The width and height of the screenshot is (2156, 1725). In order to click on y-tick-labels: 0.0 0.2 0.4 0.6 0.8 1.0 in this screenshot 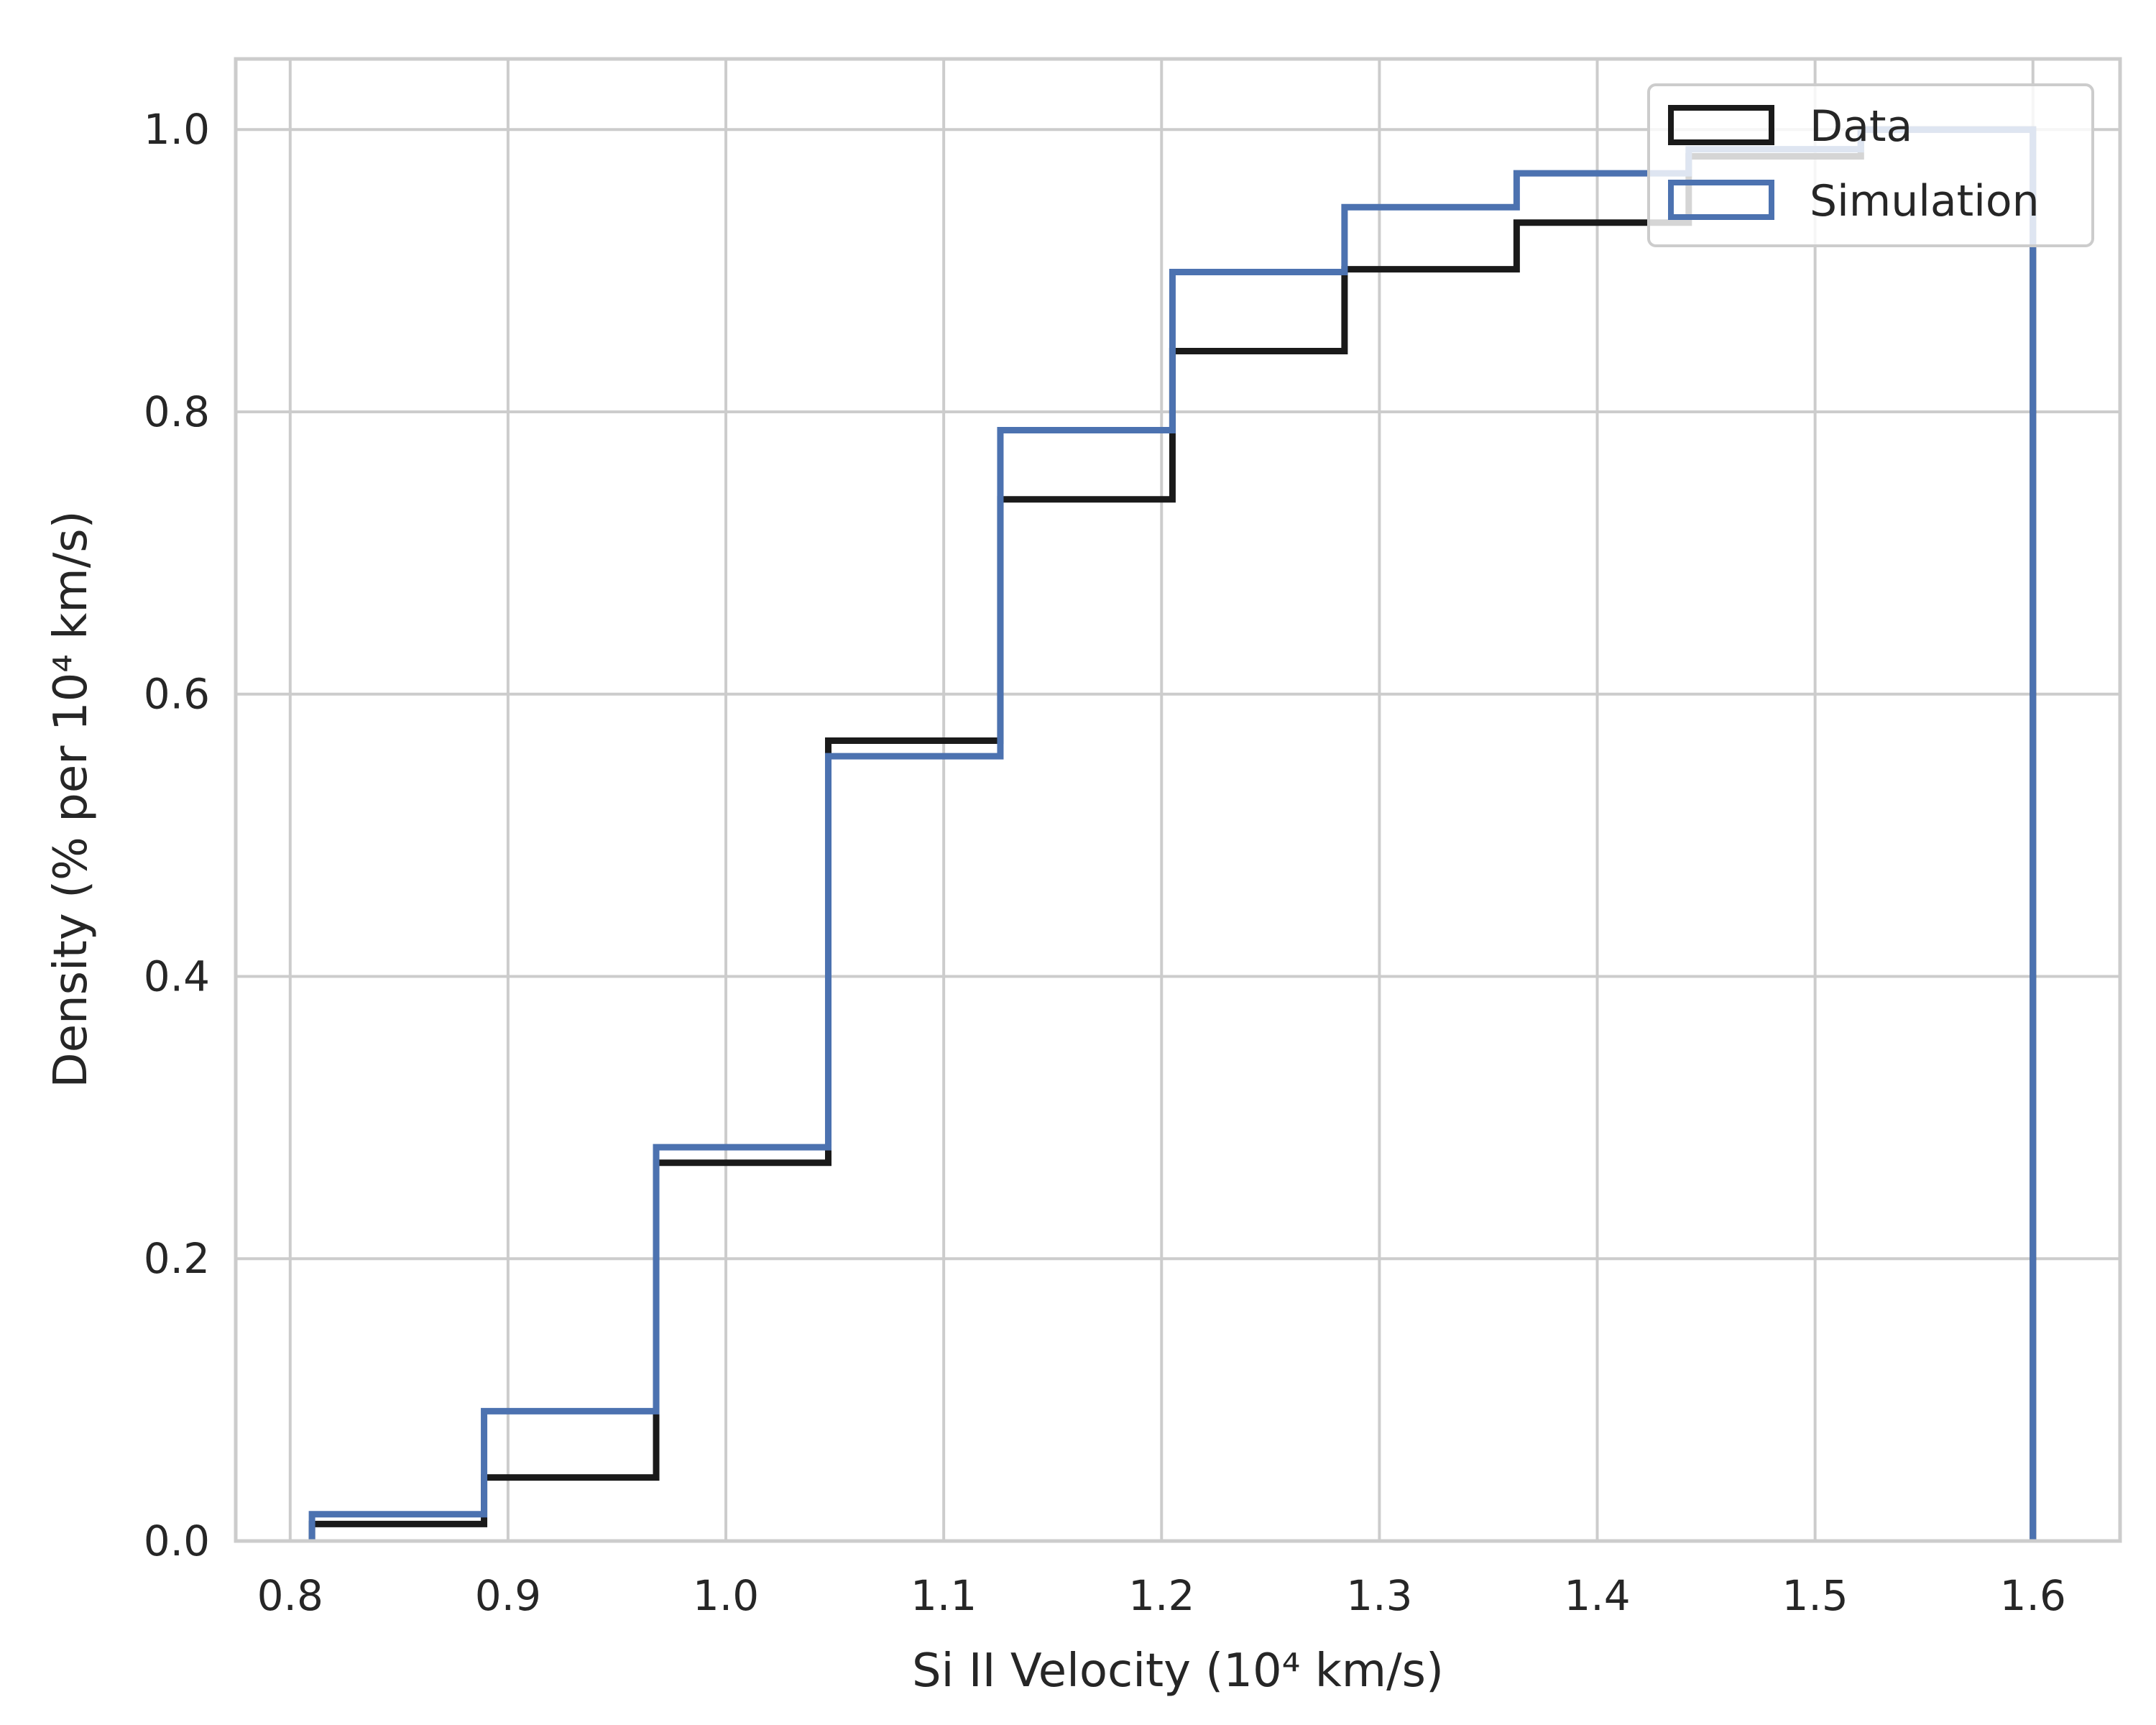, I will do `click(177, 835)`.